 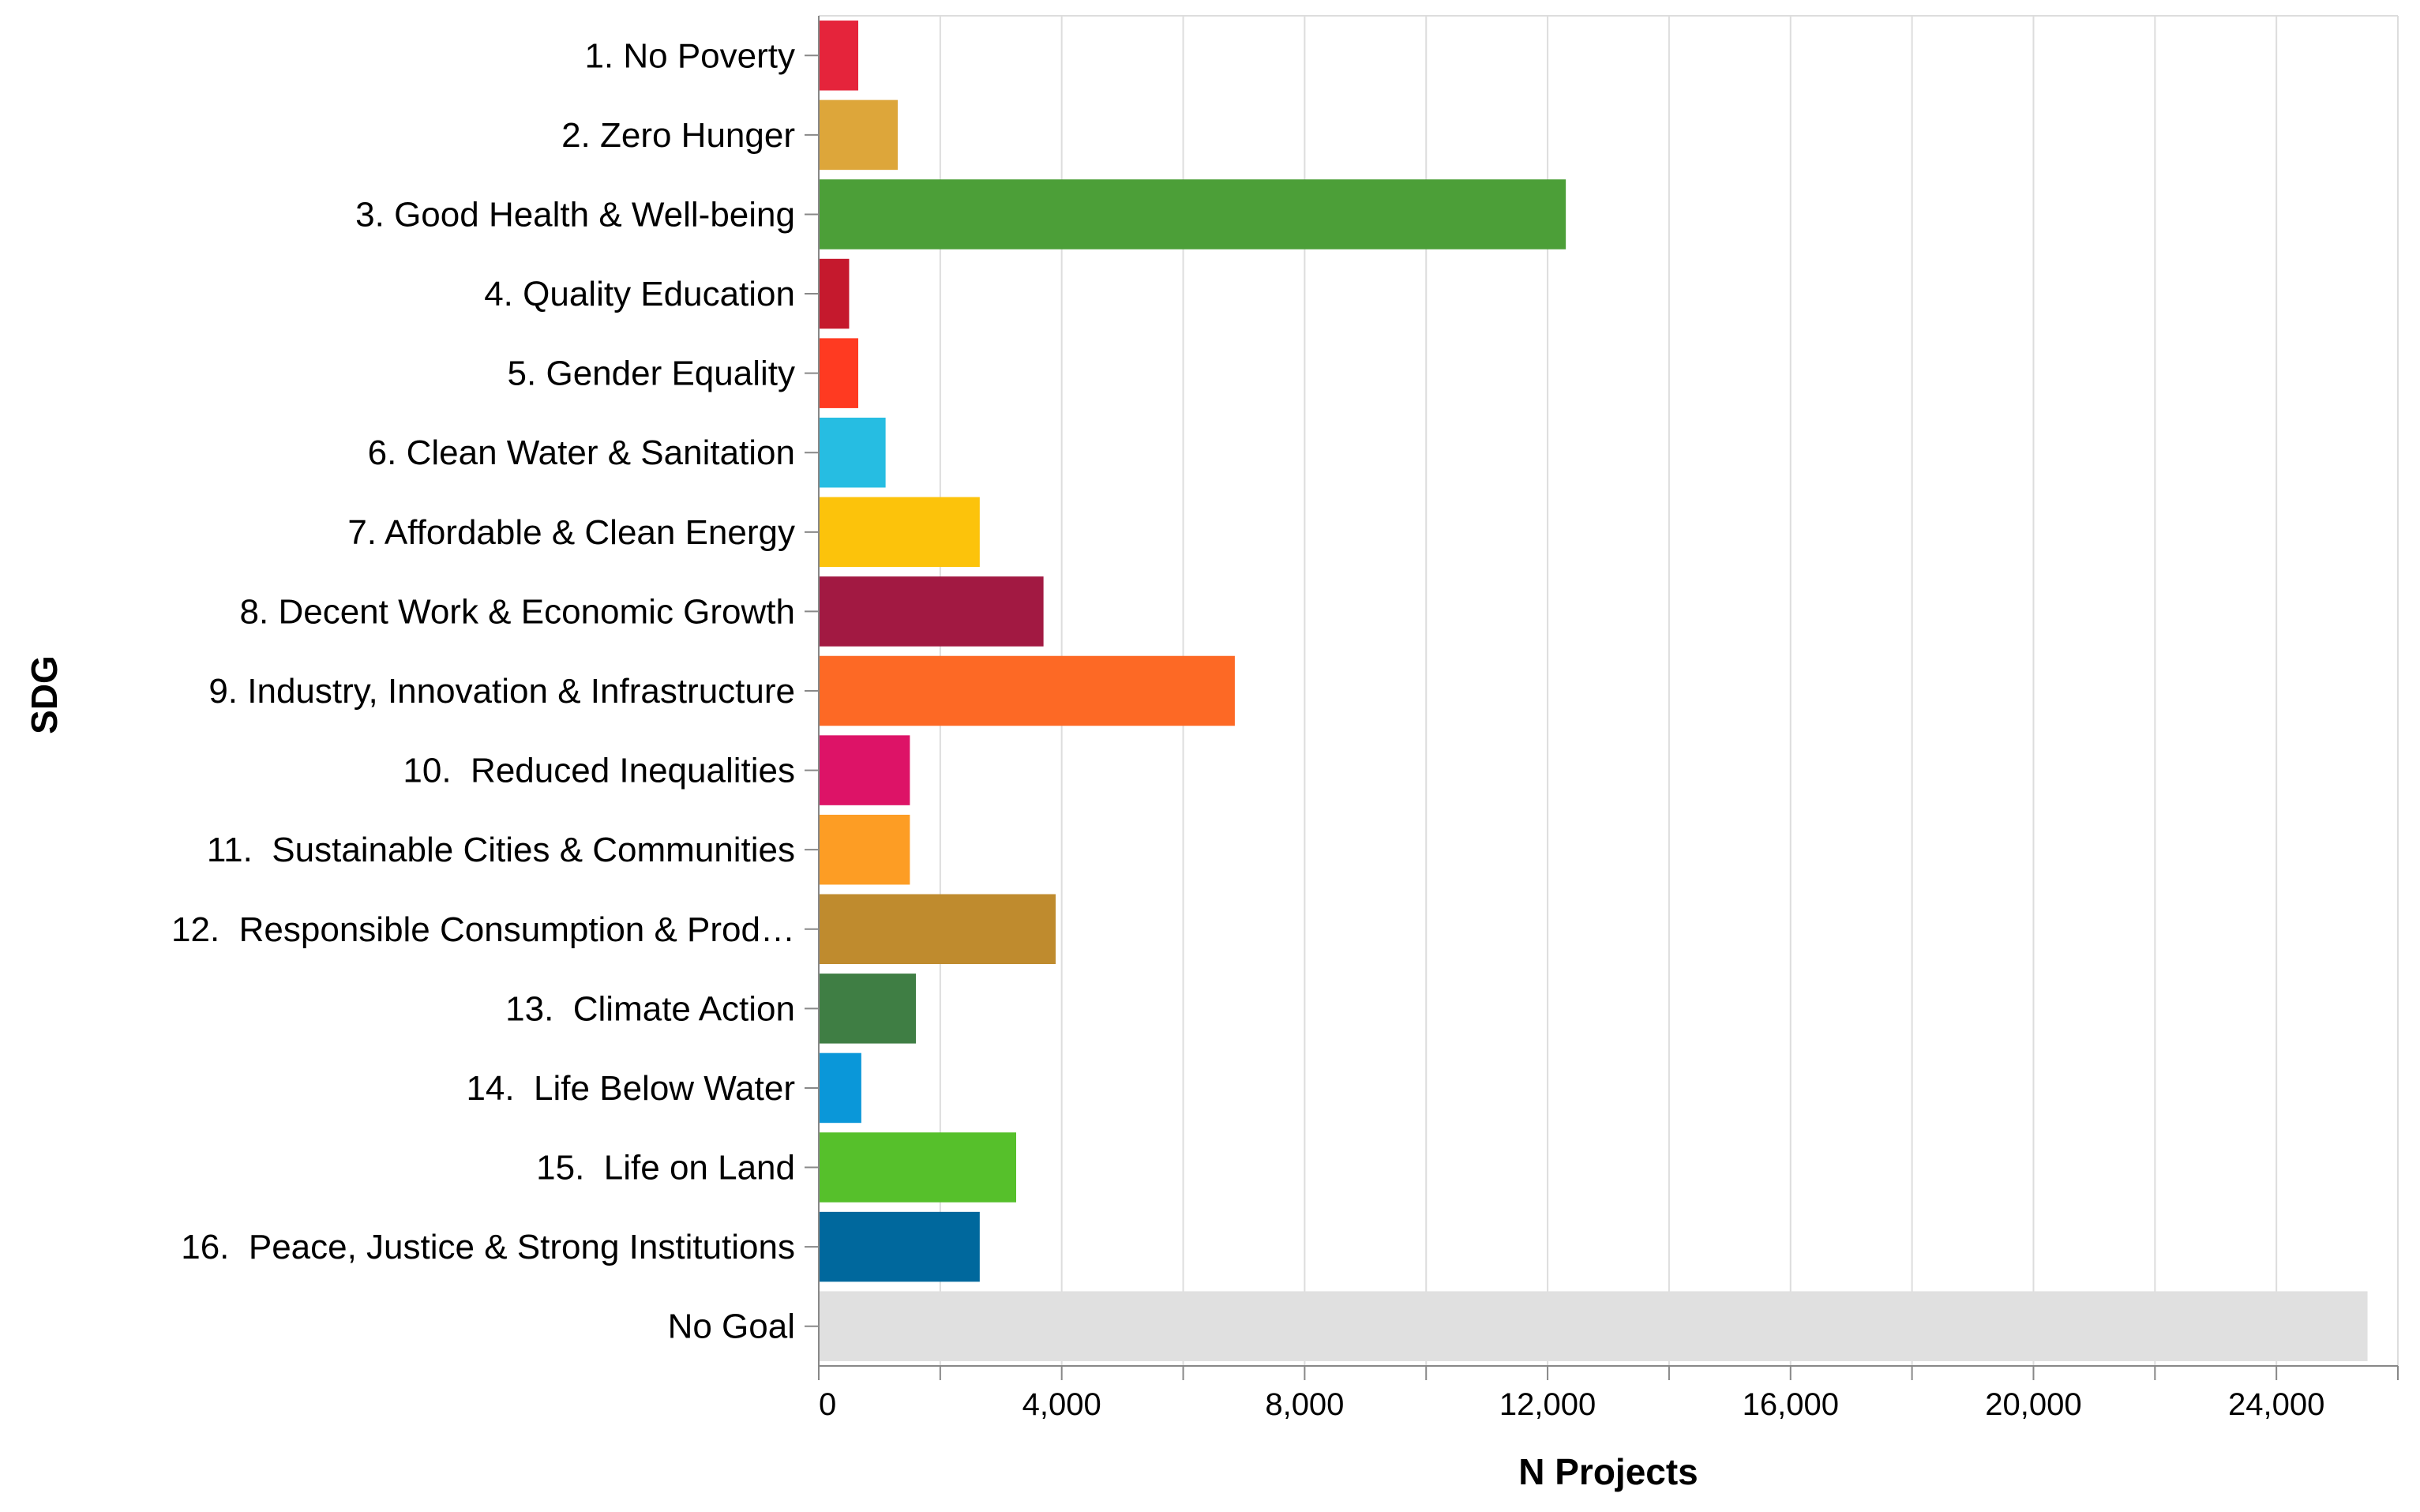 What do you see at coordinates (2033, 1405) in the screenshot?
I see `x-tick-label: 20,000` at bounding box center [2033, 1405].